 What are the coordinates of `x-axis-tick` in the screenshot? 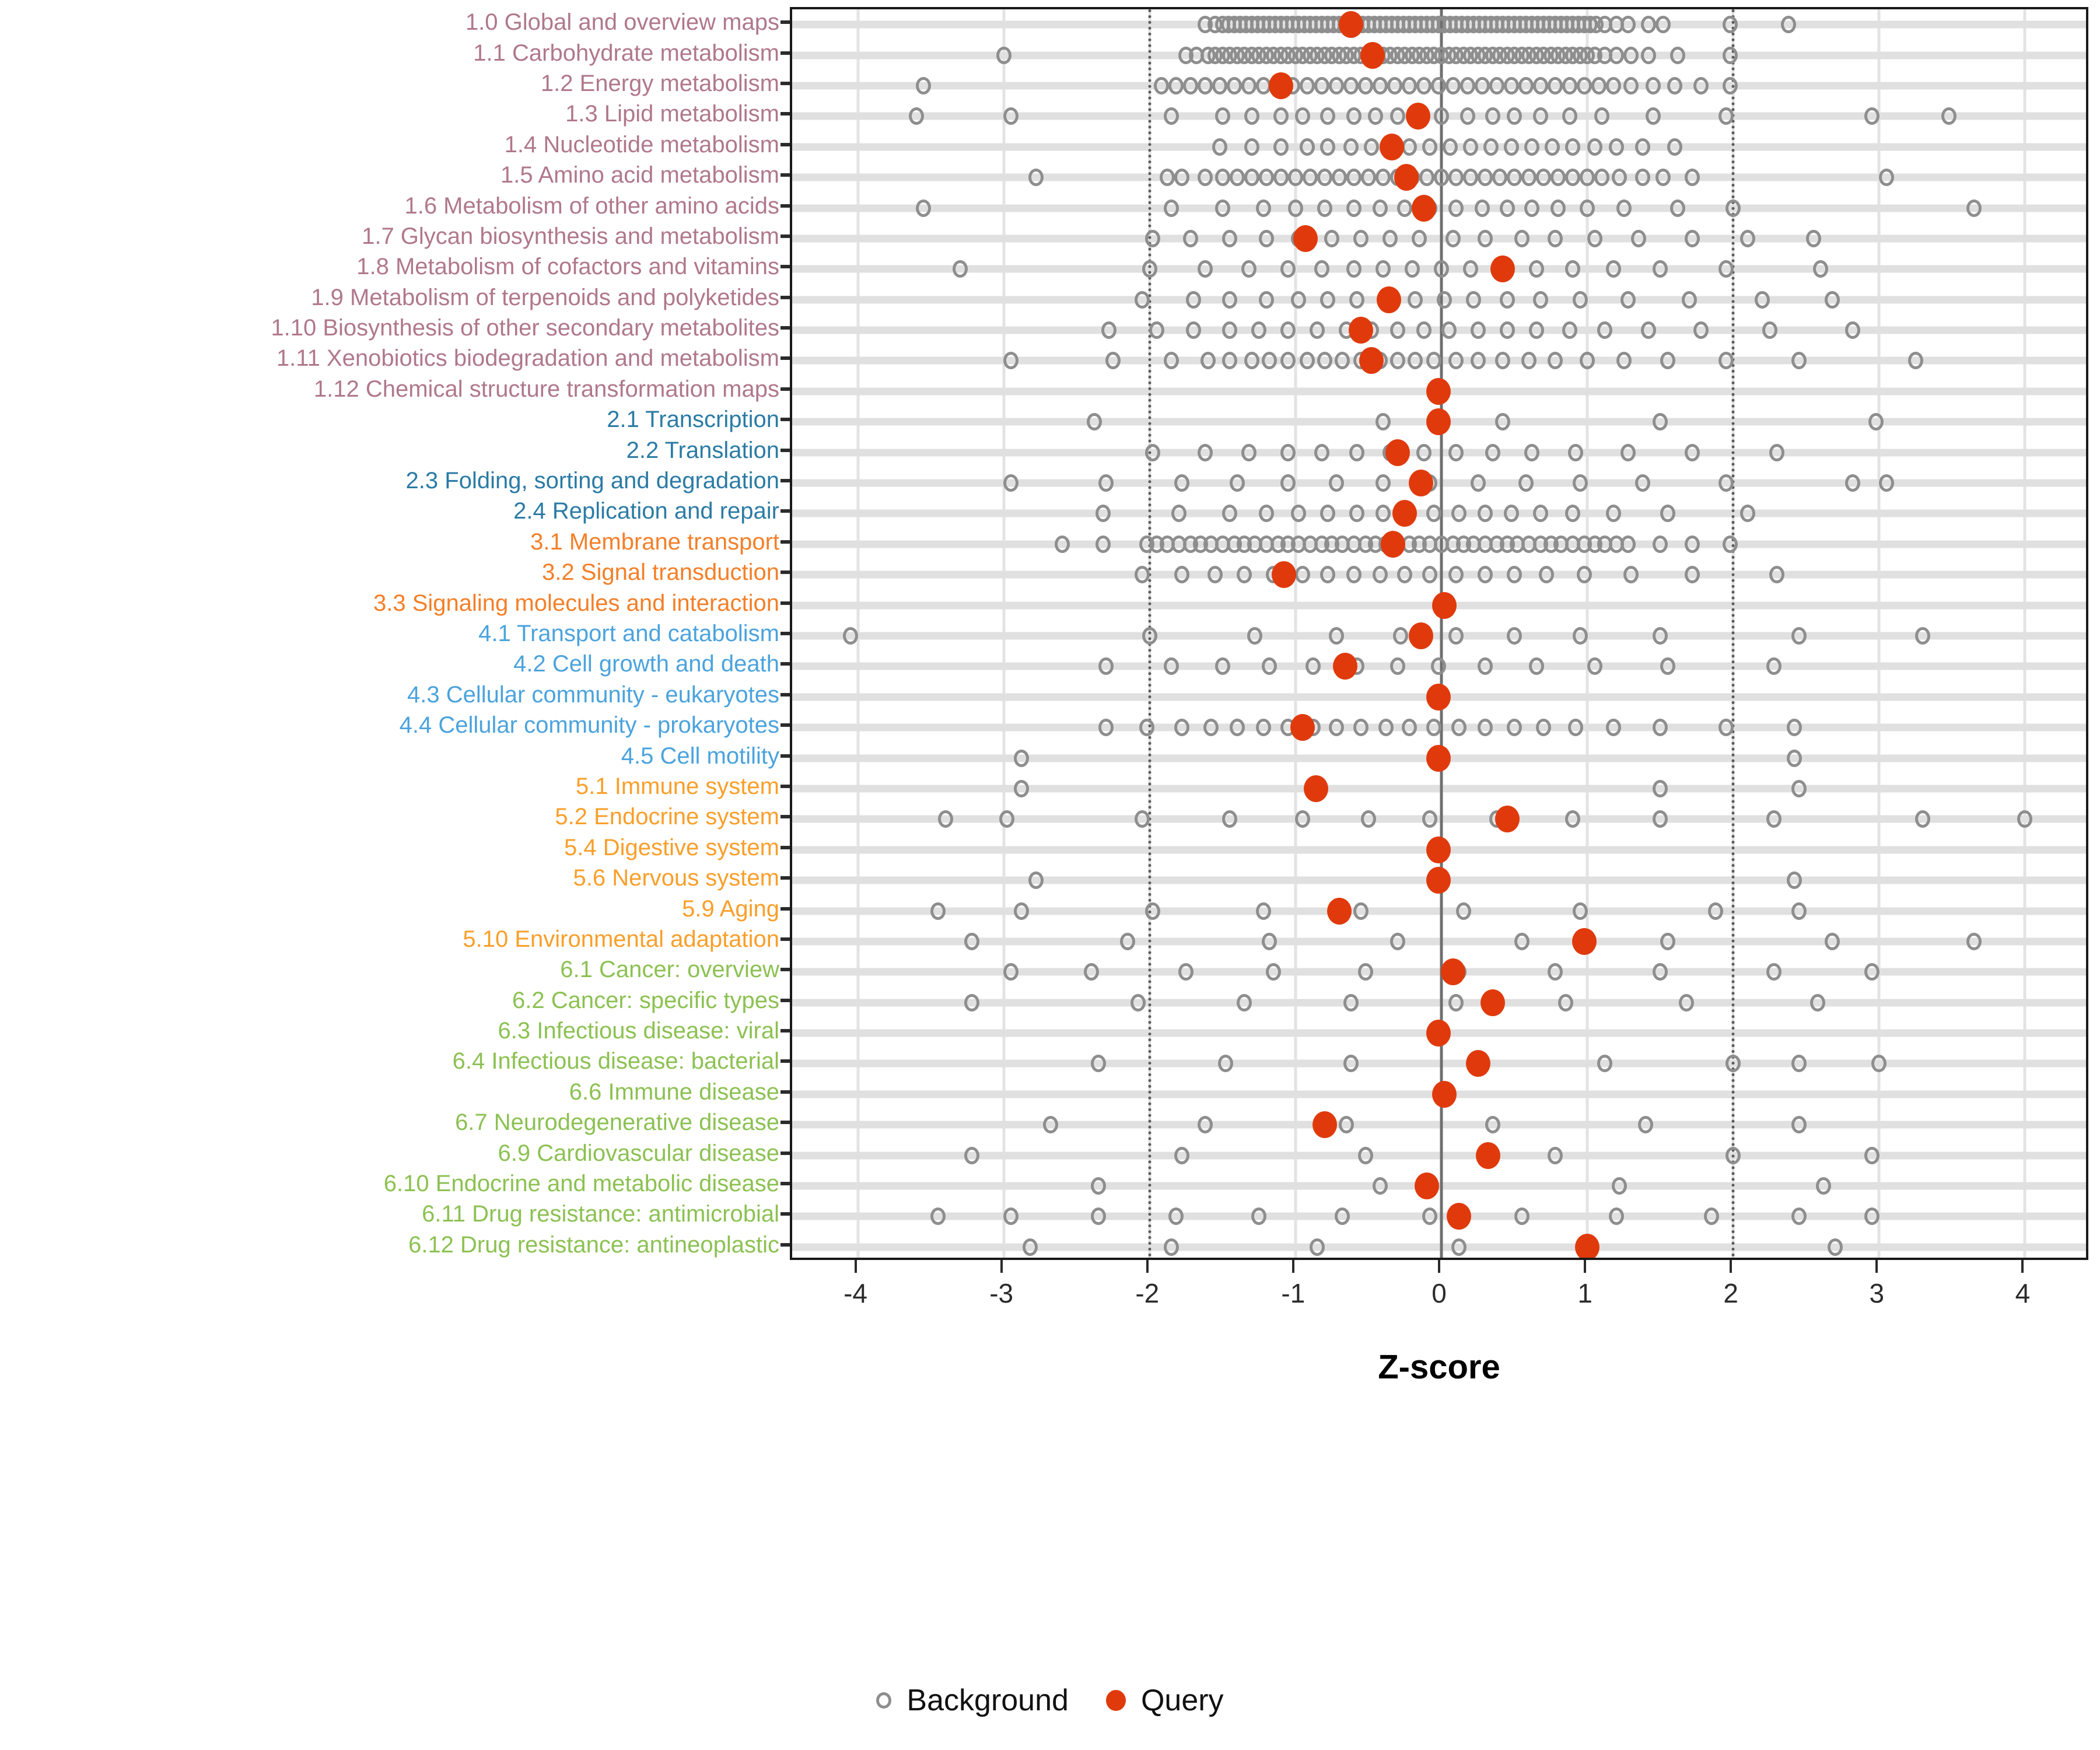 It's located at (1731, 1266).